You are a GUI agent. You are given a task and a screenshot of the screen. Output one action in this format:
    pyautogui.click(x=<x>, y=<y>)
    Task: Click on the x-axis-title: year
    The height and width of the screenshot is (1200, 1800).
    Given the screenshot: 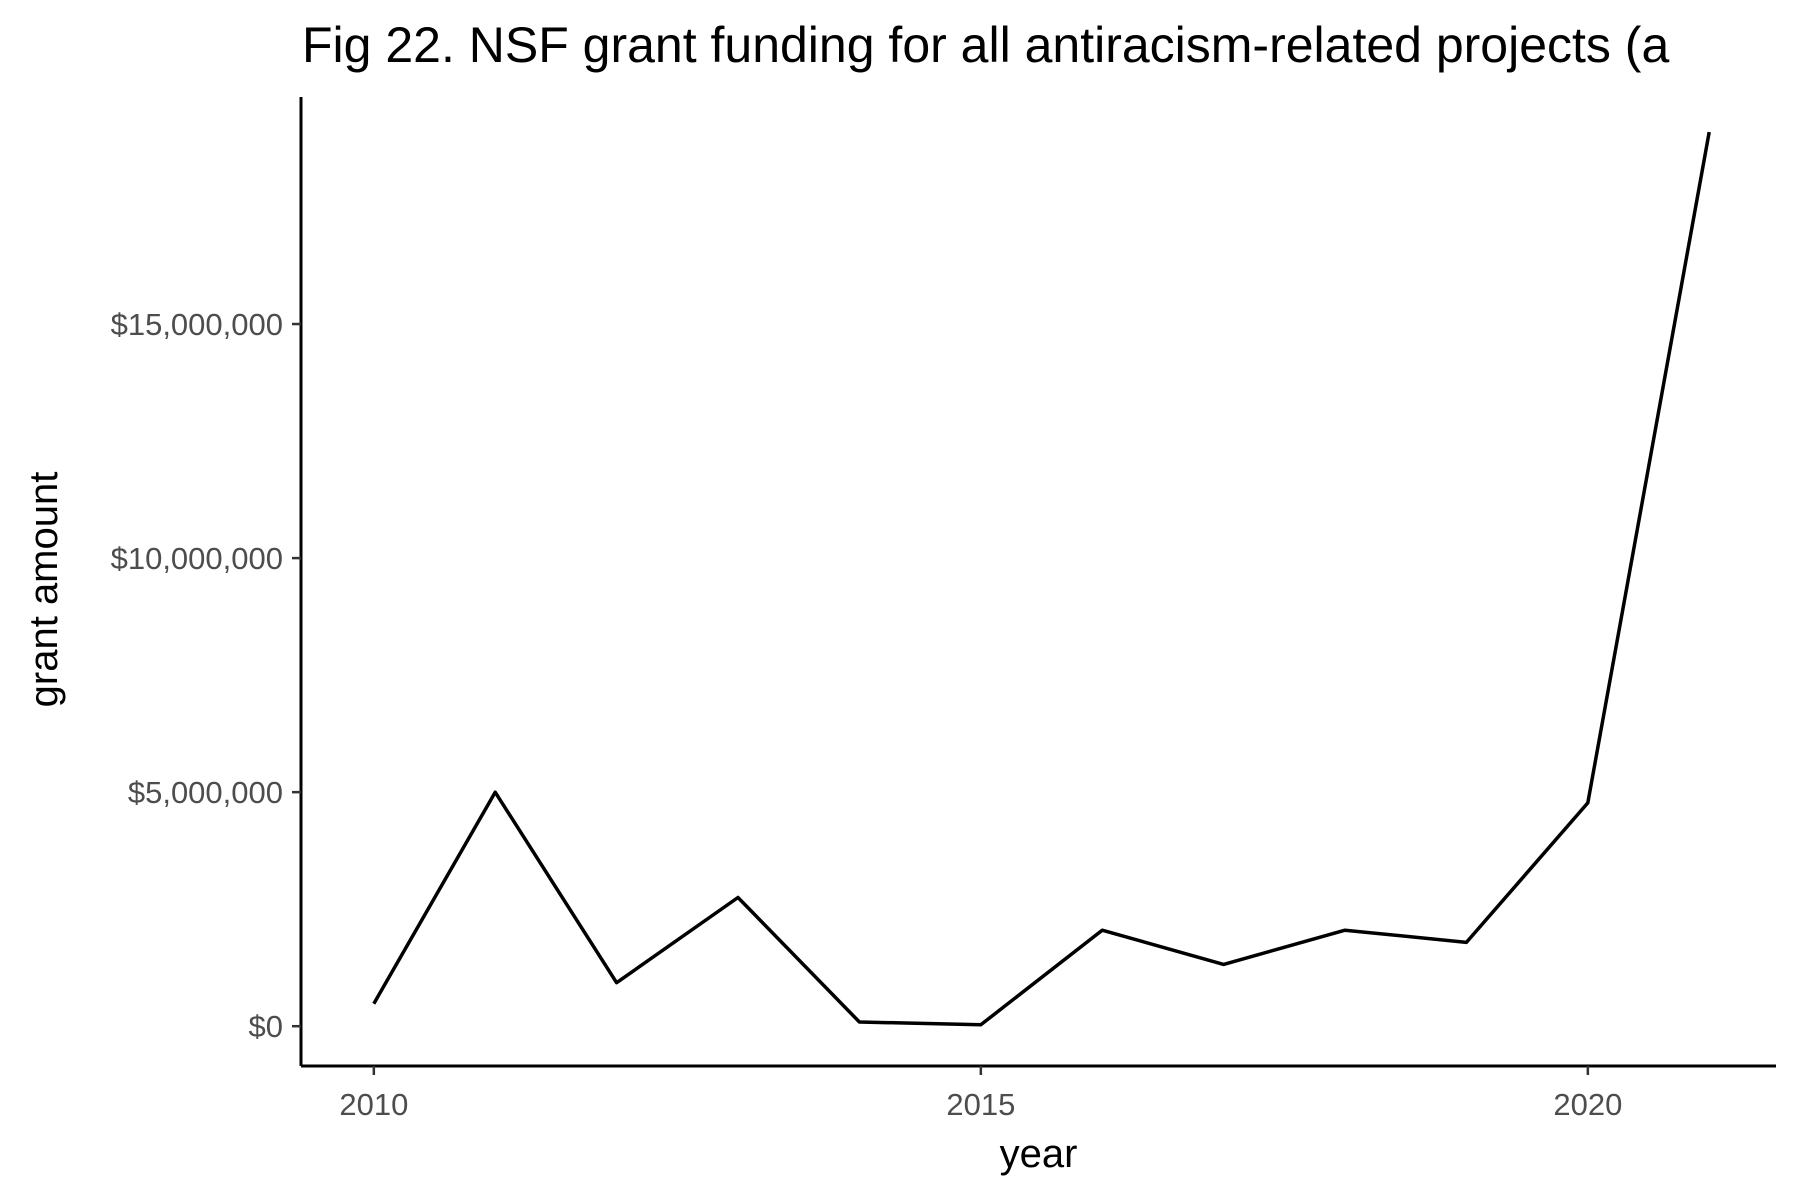 What is the action you would take?
    pyautogui.click(x=1039, y=1154)
    